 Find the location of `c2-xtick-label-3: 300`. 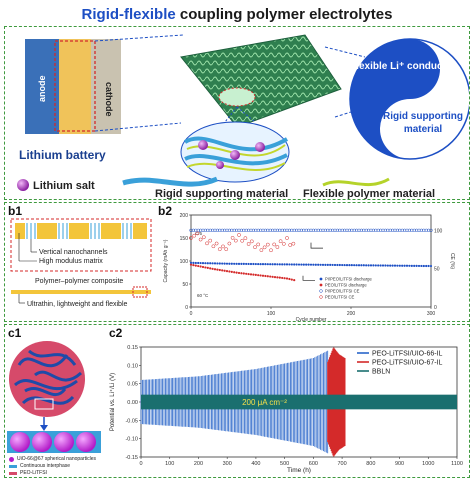

c2-xtick-label-3: 300 is located at coordinates (227, 464).